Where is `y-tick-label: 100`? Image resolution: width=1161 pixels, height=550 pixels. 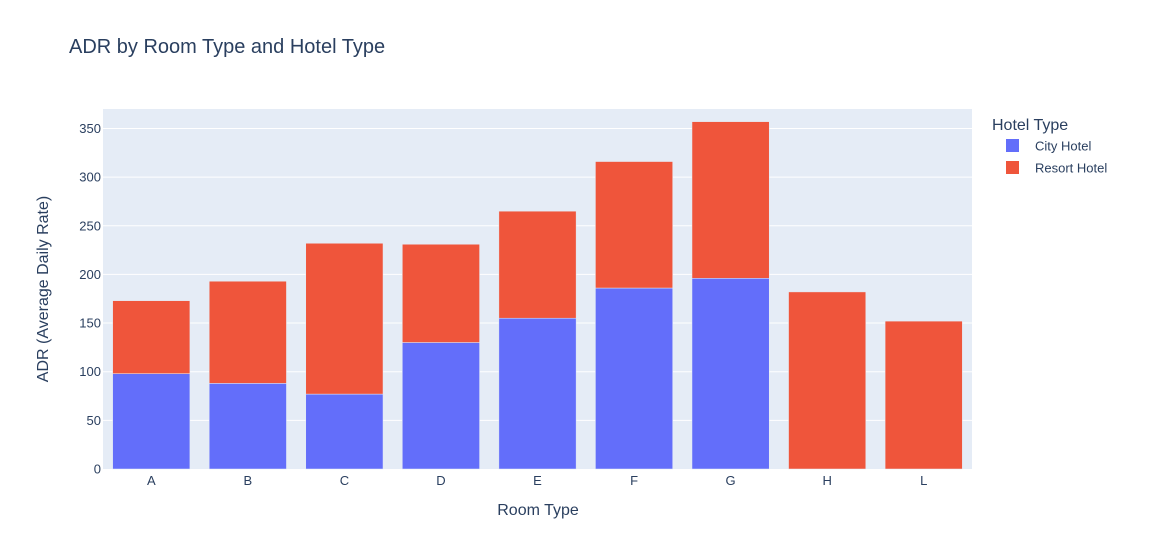 y-tick-label: 100 is located at coordinates (90, 371).